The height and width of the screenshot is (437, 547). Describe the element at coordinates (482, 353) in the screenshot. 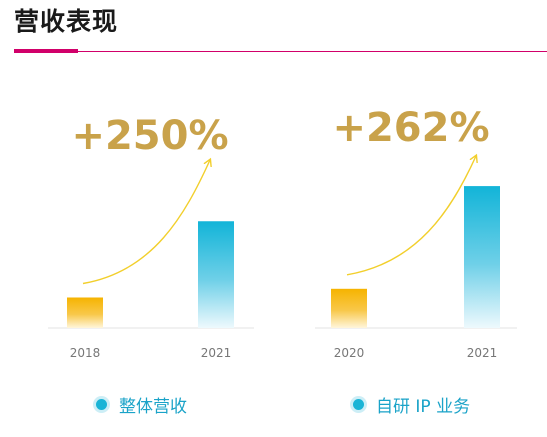

I see `tick-label-chart-2-2021: 2021` at that location.